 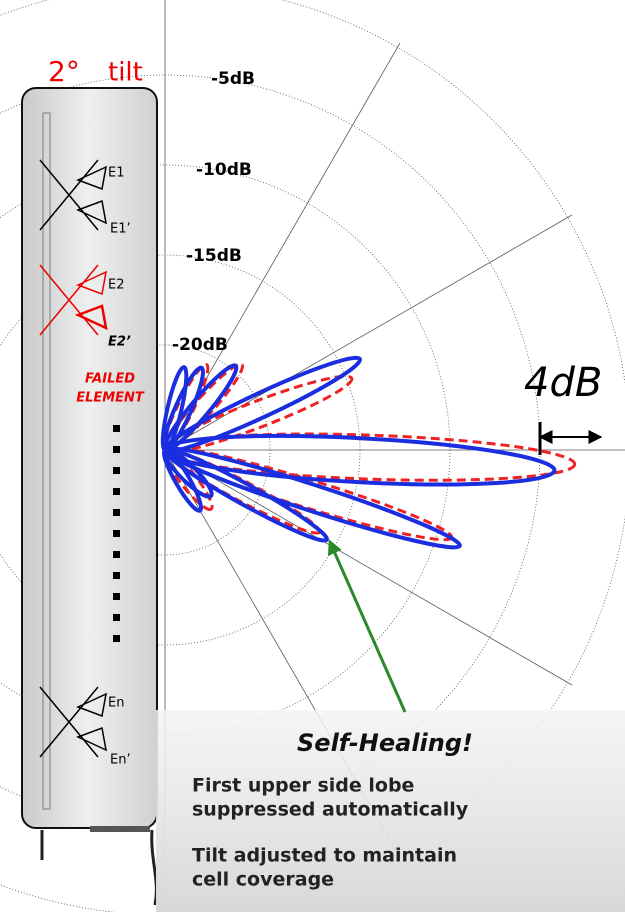 I want to click on element-label: E2, so click(x=116, y=285).